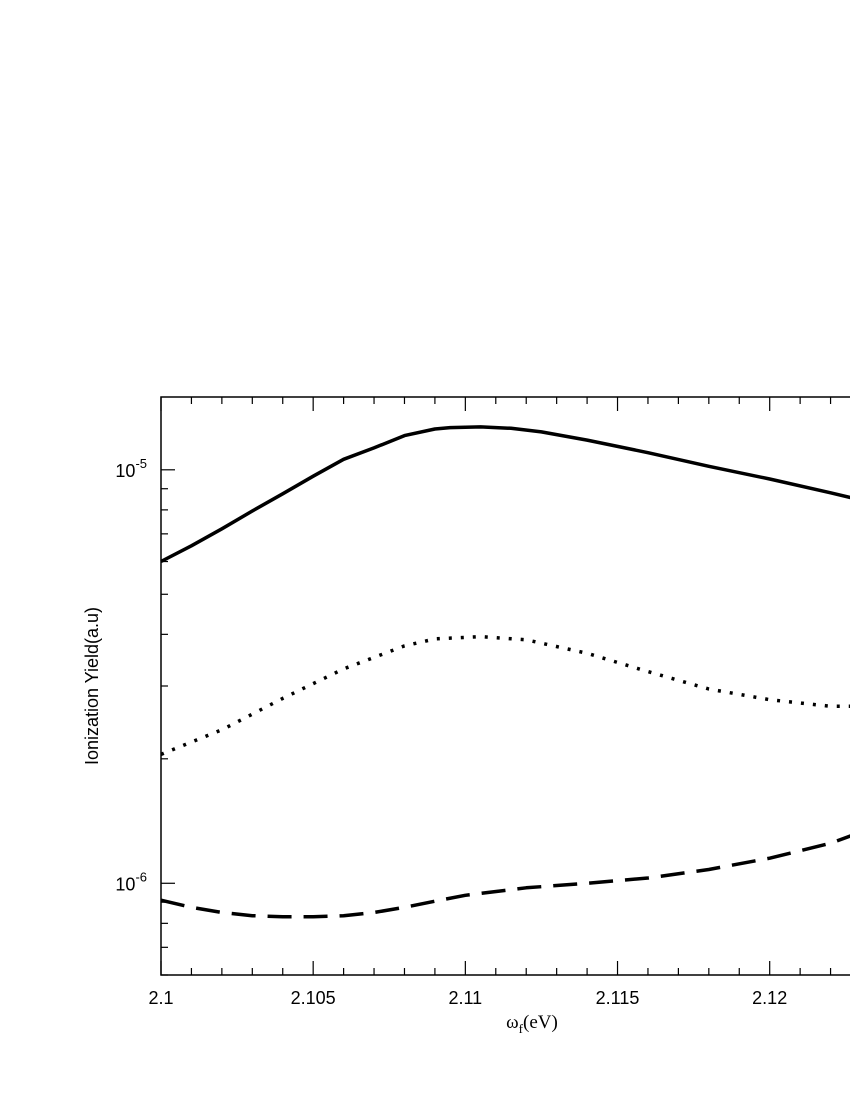 This screenshot has height=1100, width=850. Describe the element at coordinates (769, 998) in the screenshot. I see `x-tick-label: 2.12` at that location.